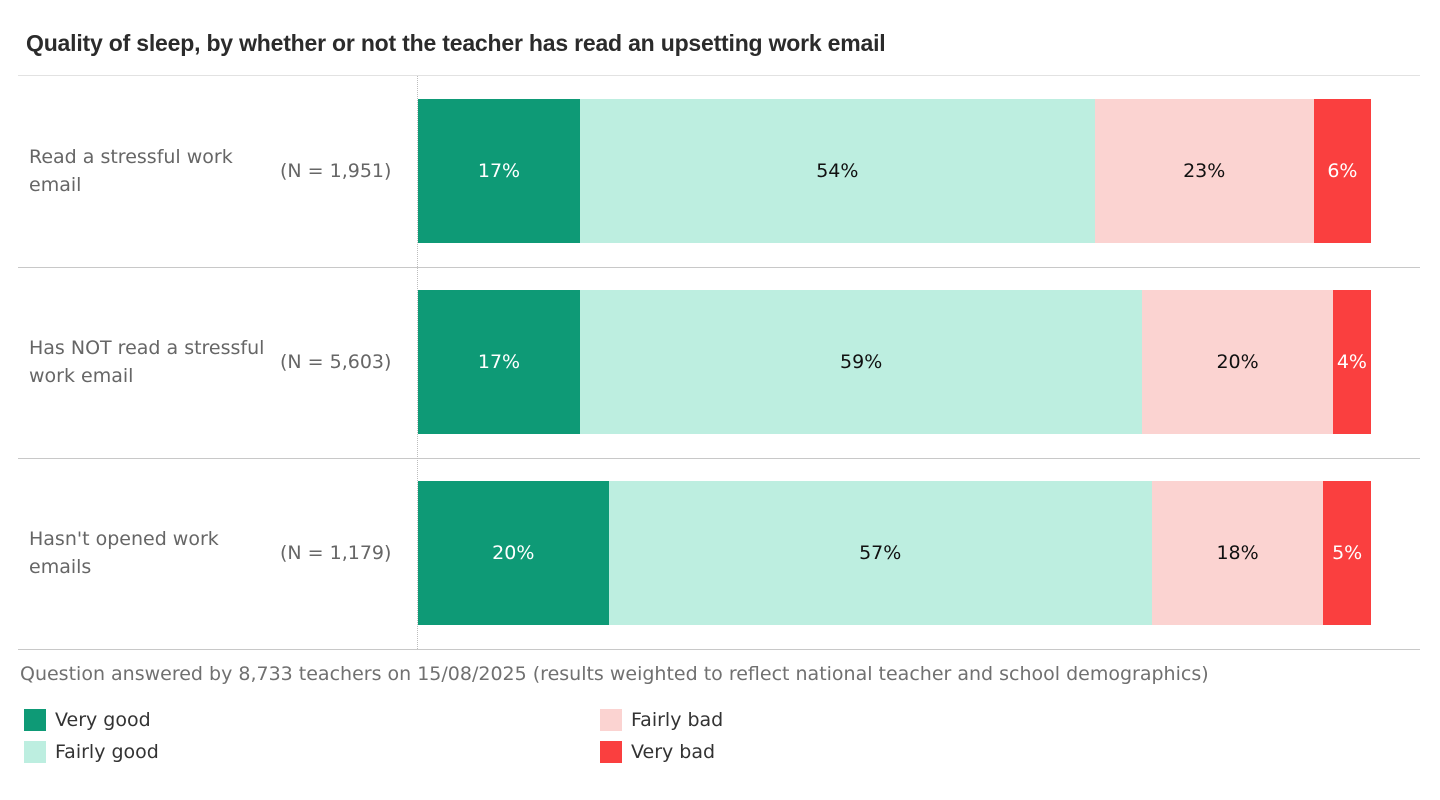 Image resolution: width=1440 pixels, height=800 pixels. I want to click on legend-item: Fairly good, so click(91, 752).